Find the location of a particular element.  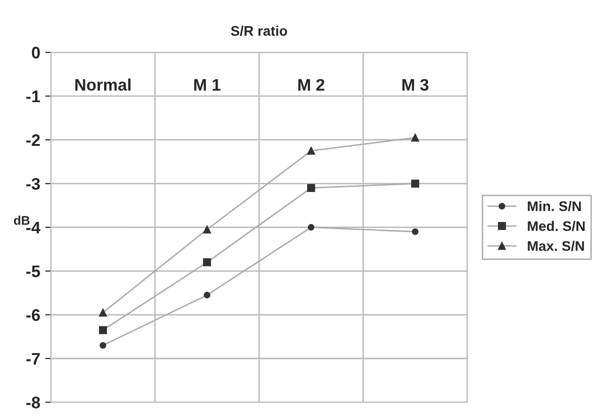

legend-label: Min. S/N is located at coordinates (554, 206).